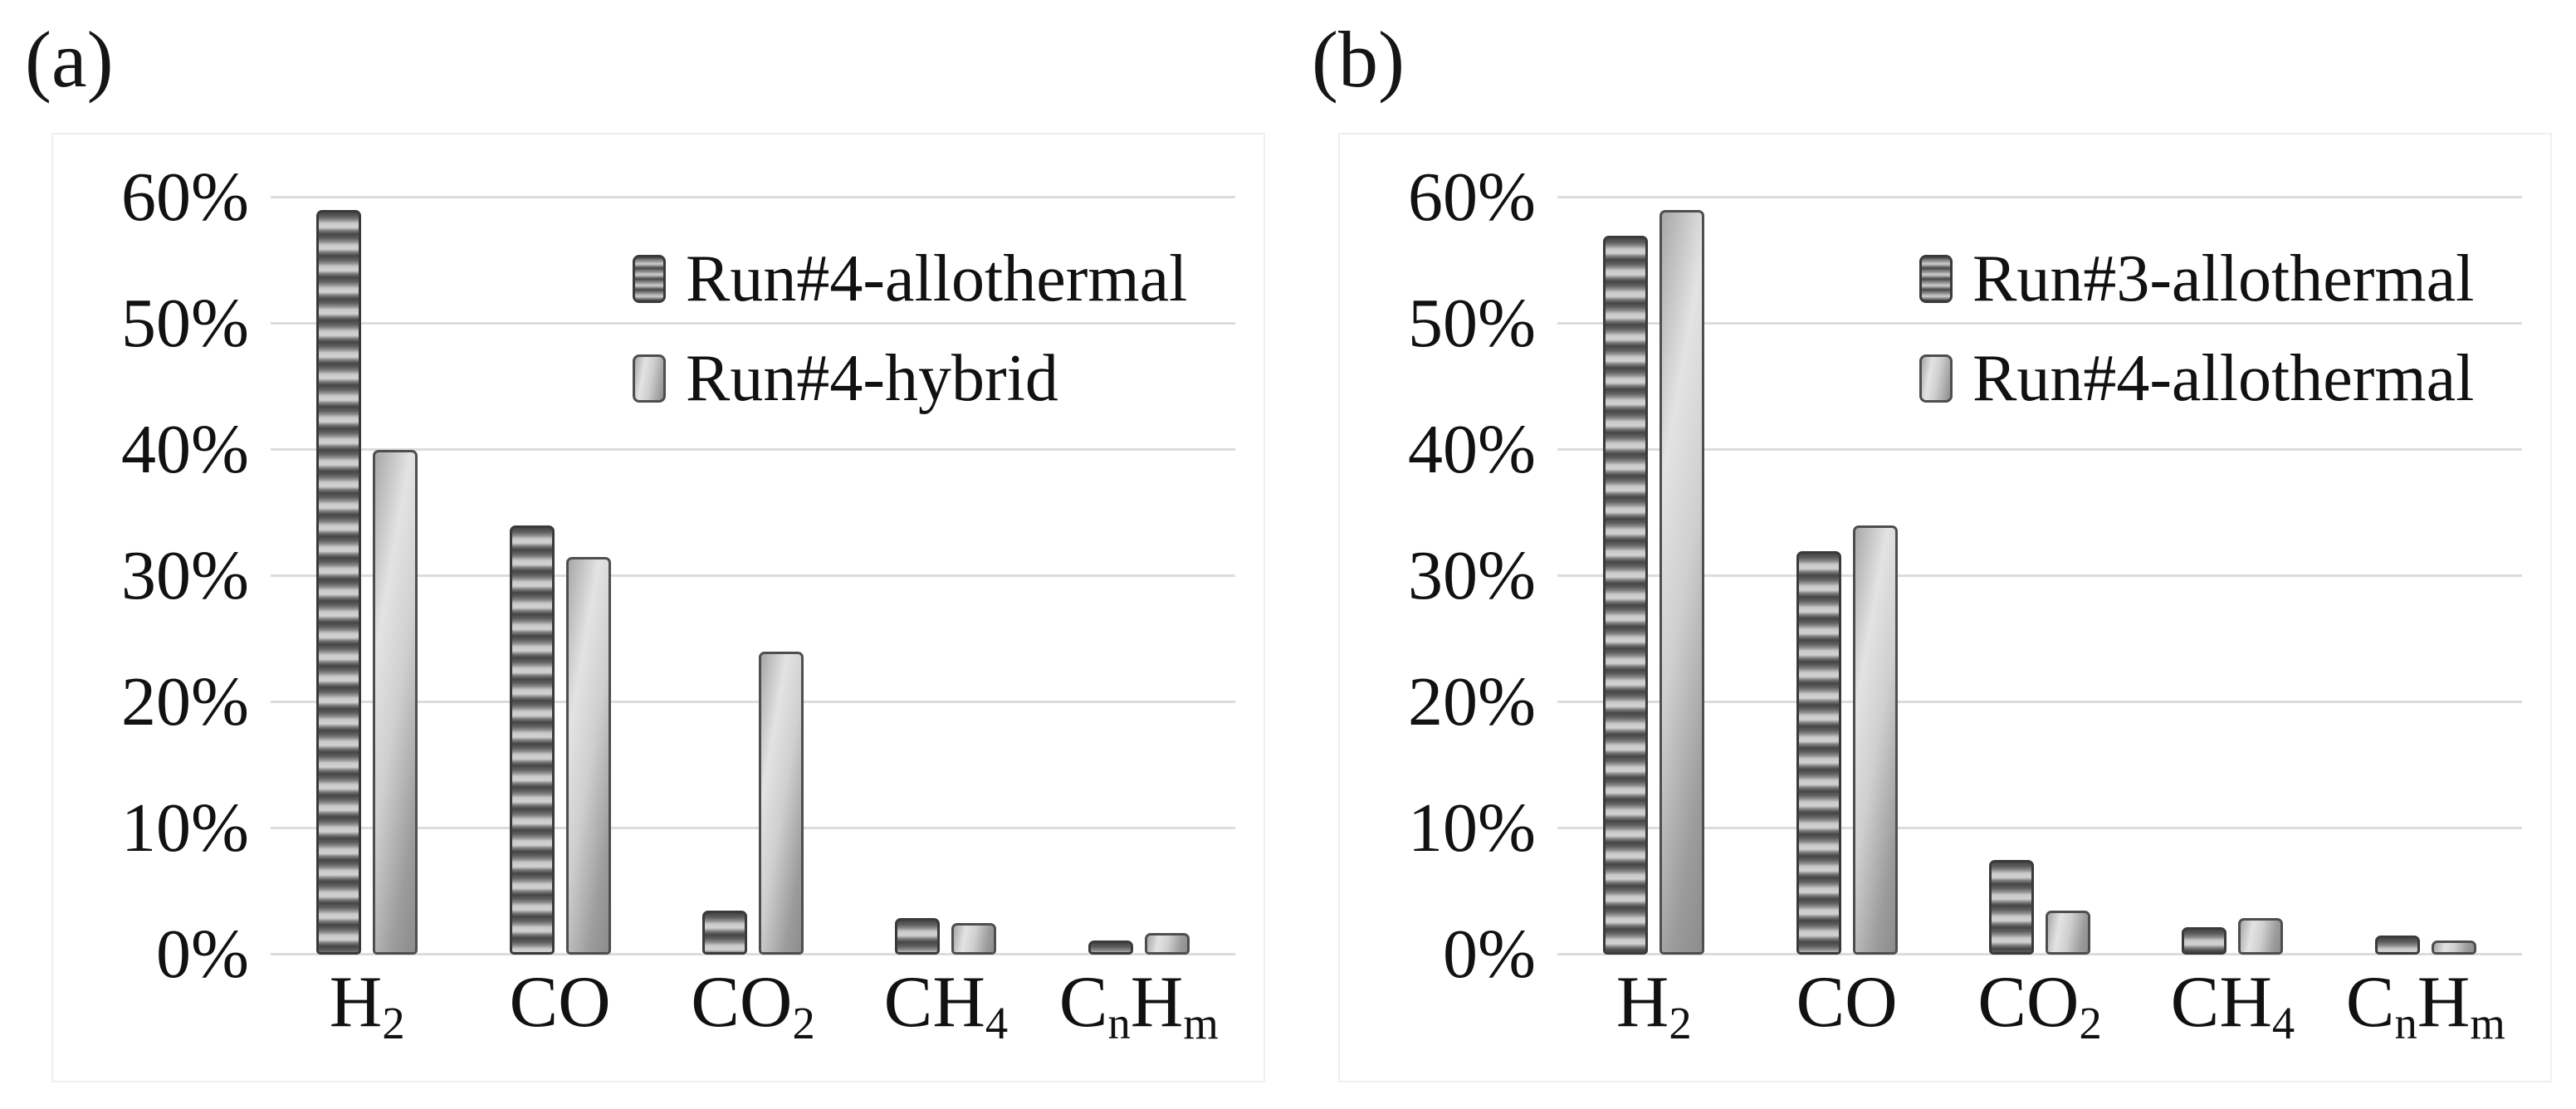 This screenshot has width=2576, height=1109. What do you see at coordinates (2397, 945) in the screenshot?
I see `bar-Run#3-allothermal-CnHm` at bounding box center [2397, 945].